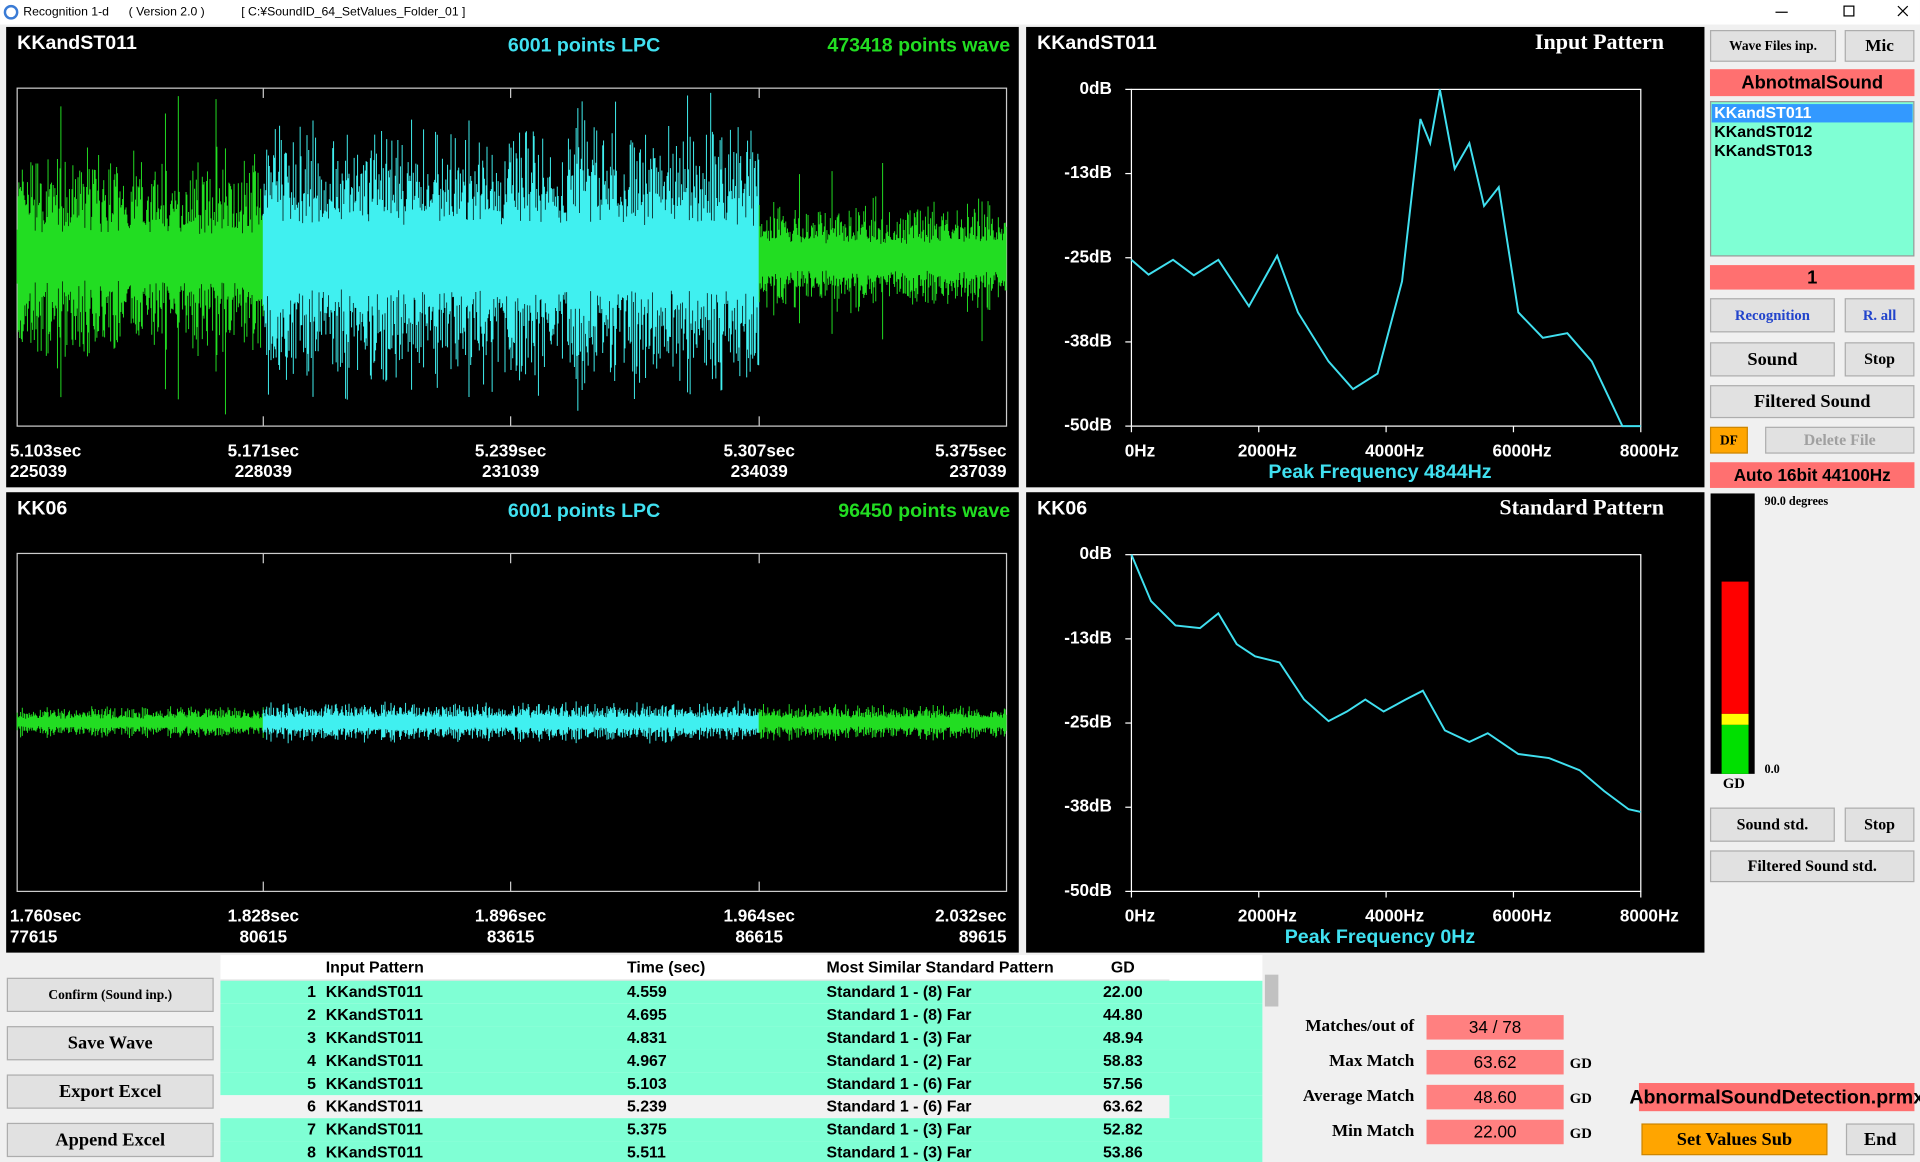  I want to click on spectrum-name: KK06, so click(1062, 509).